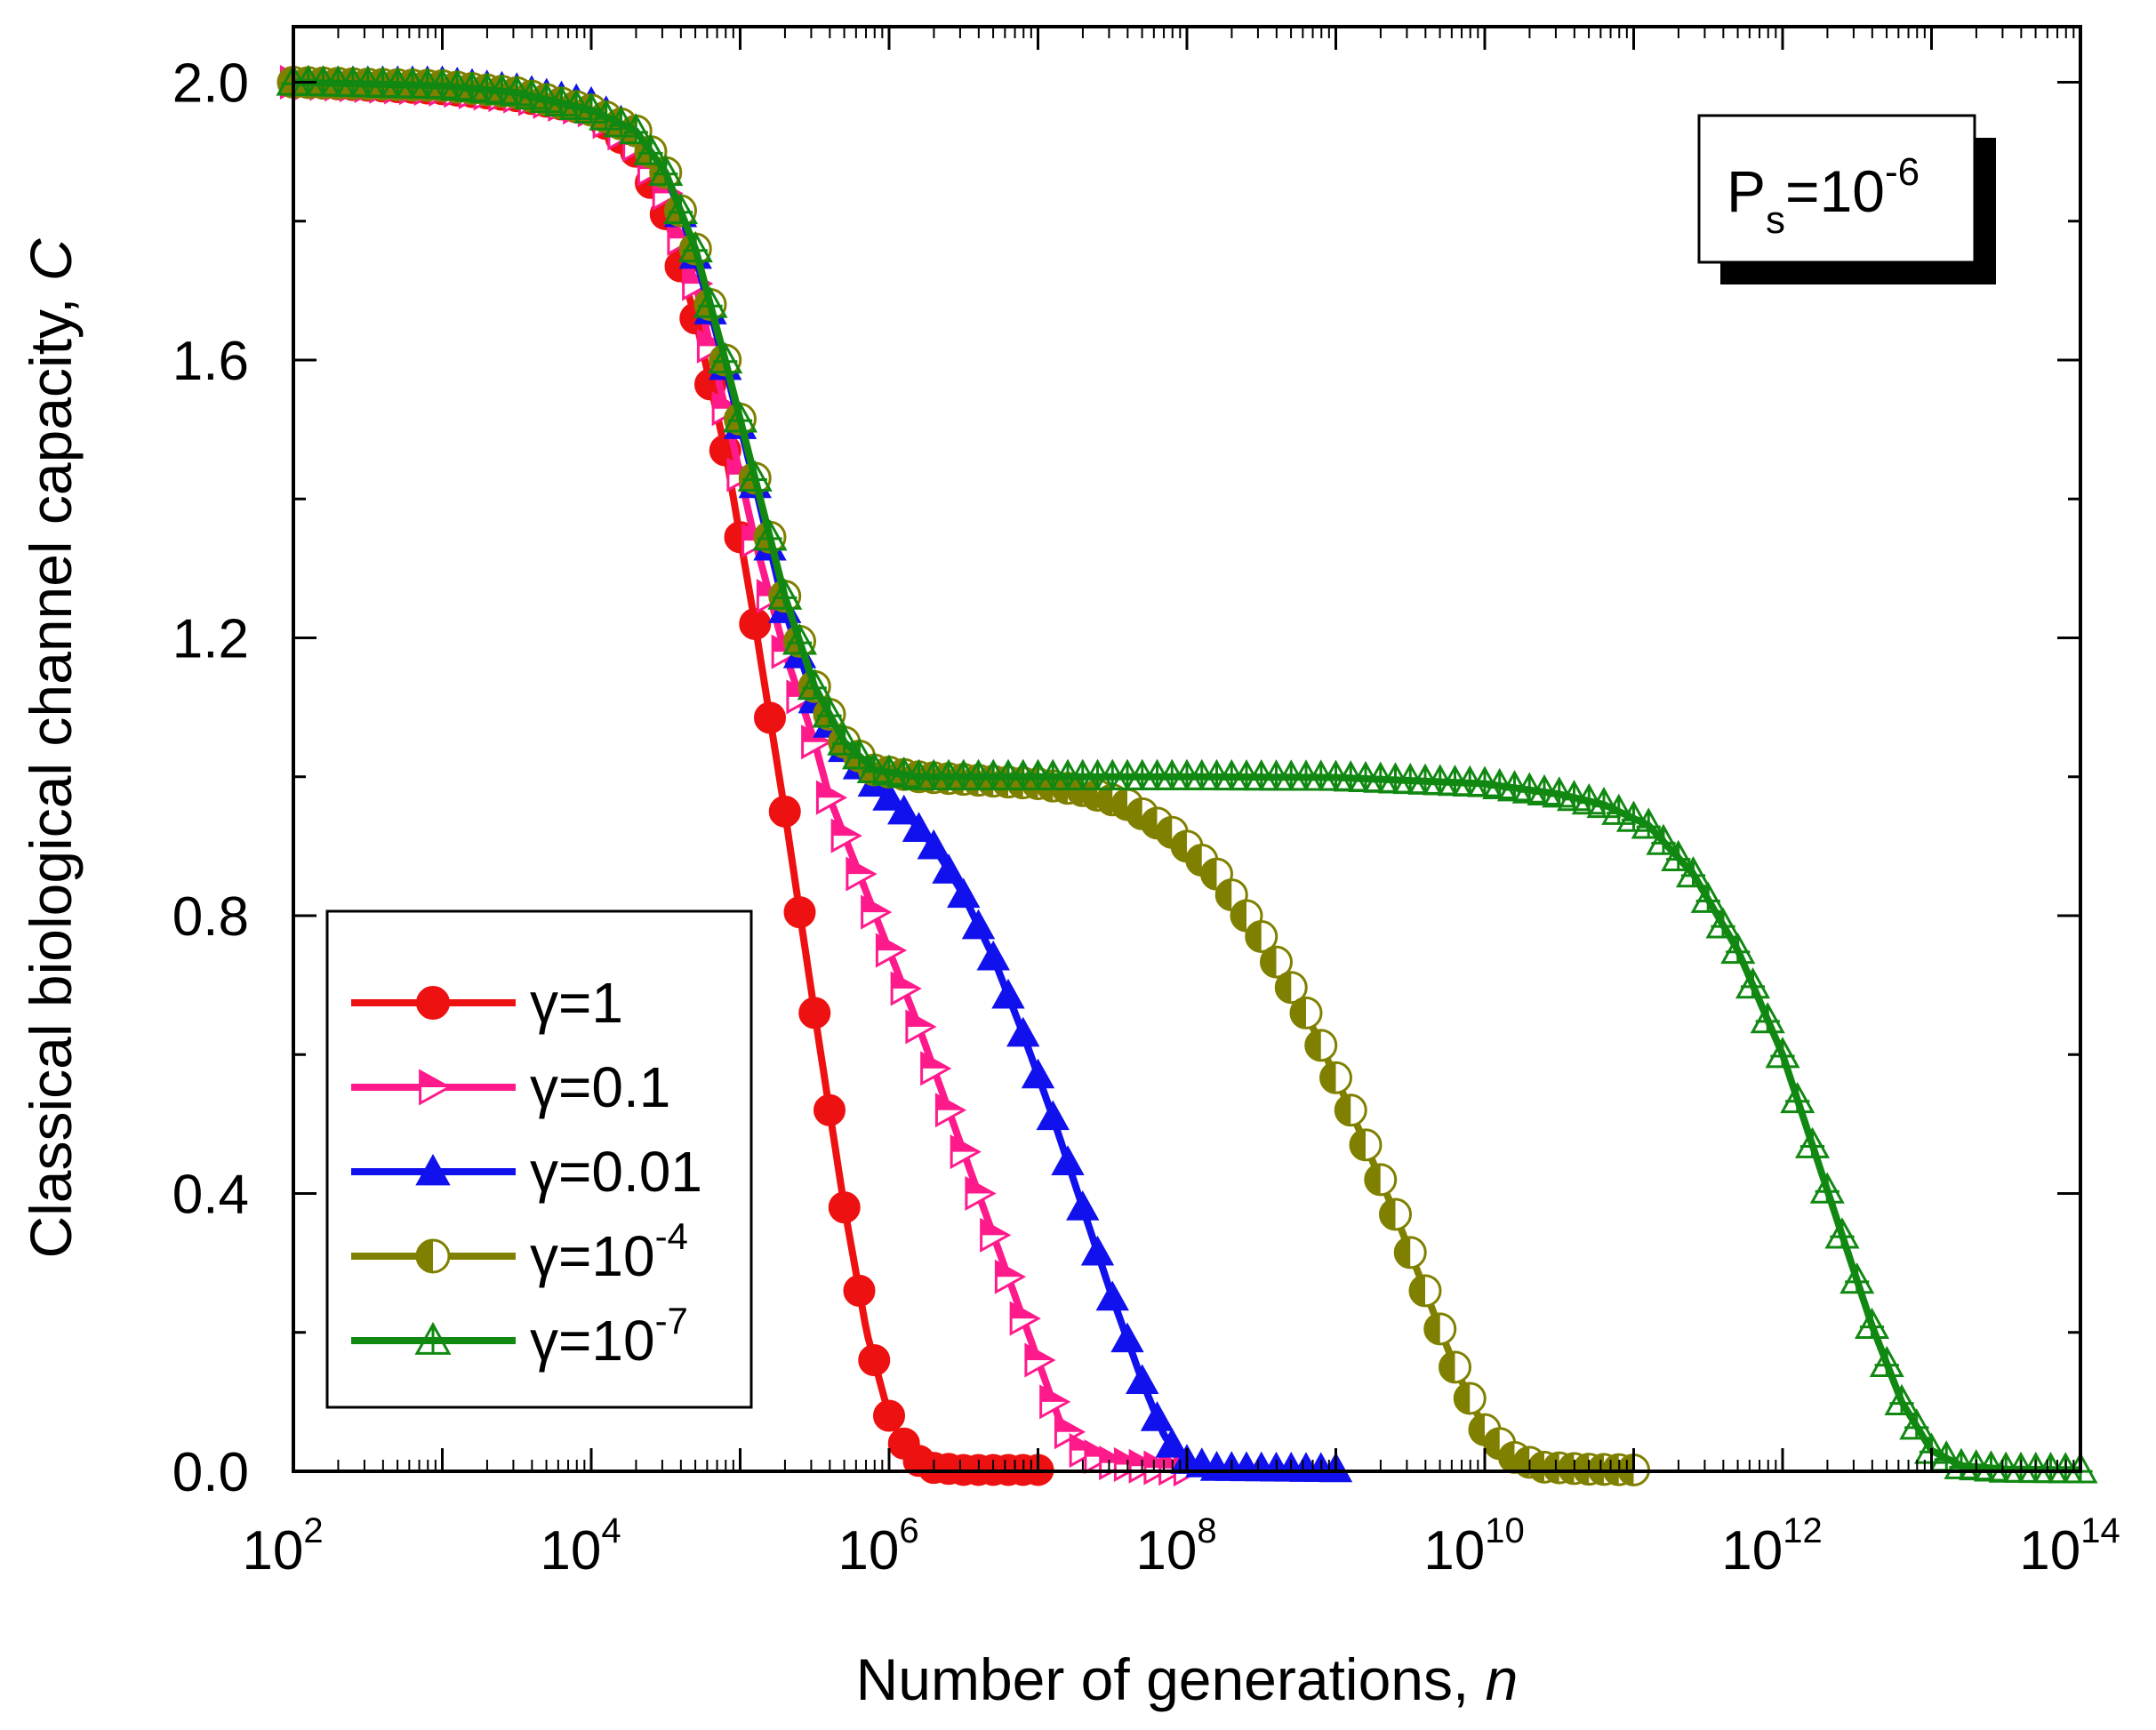 Image resolution: width=2156 pixels, height=1730 pixels. I want to click on y-tick-label: 0.8, so click(211, 917).